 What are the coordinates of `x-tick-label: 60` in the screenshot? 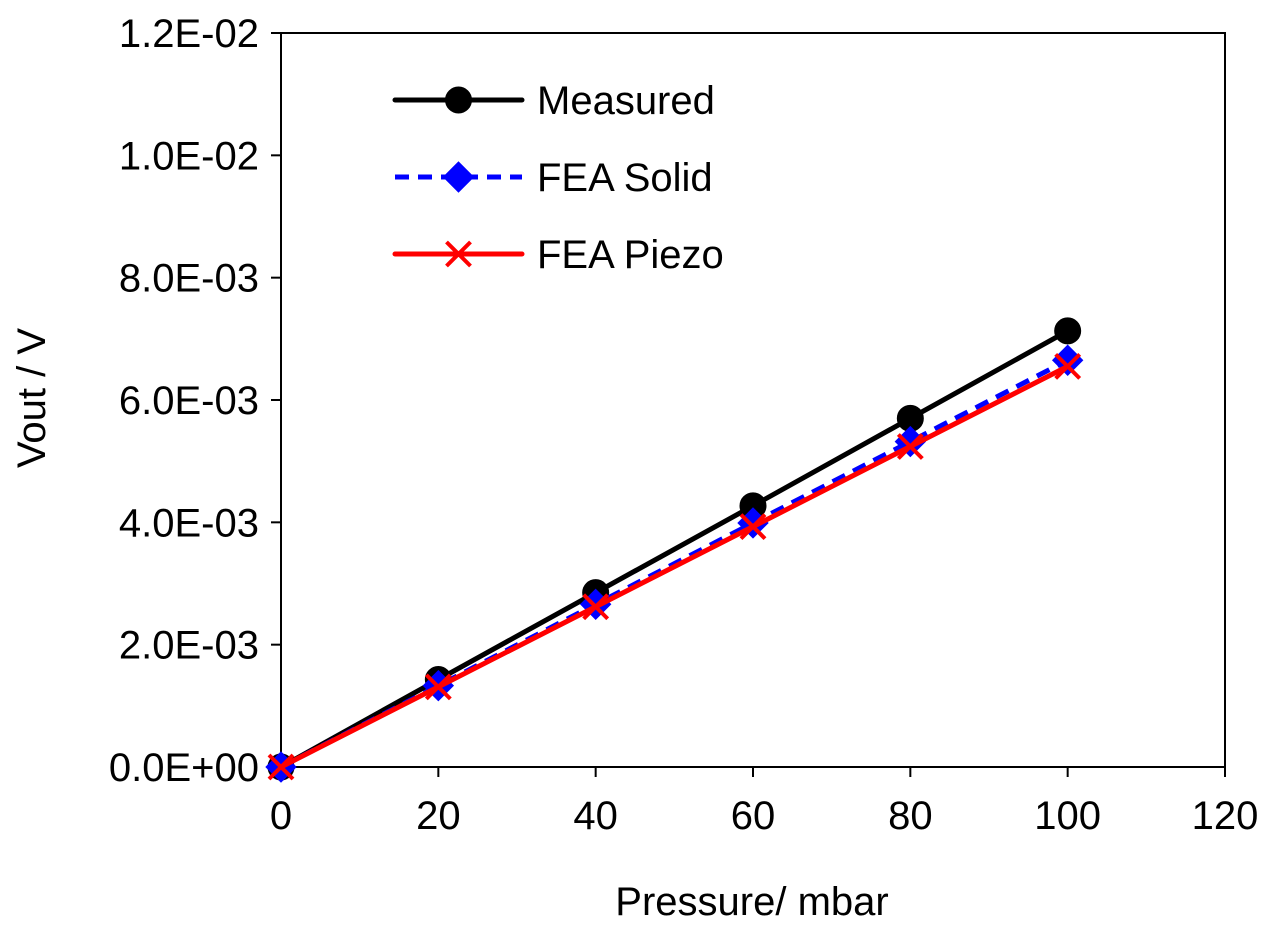 It's located at (753, 816).